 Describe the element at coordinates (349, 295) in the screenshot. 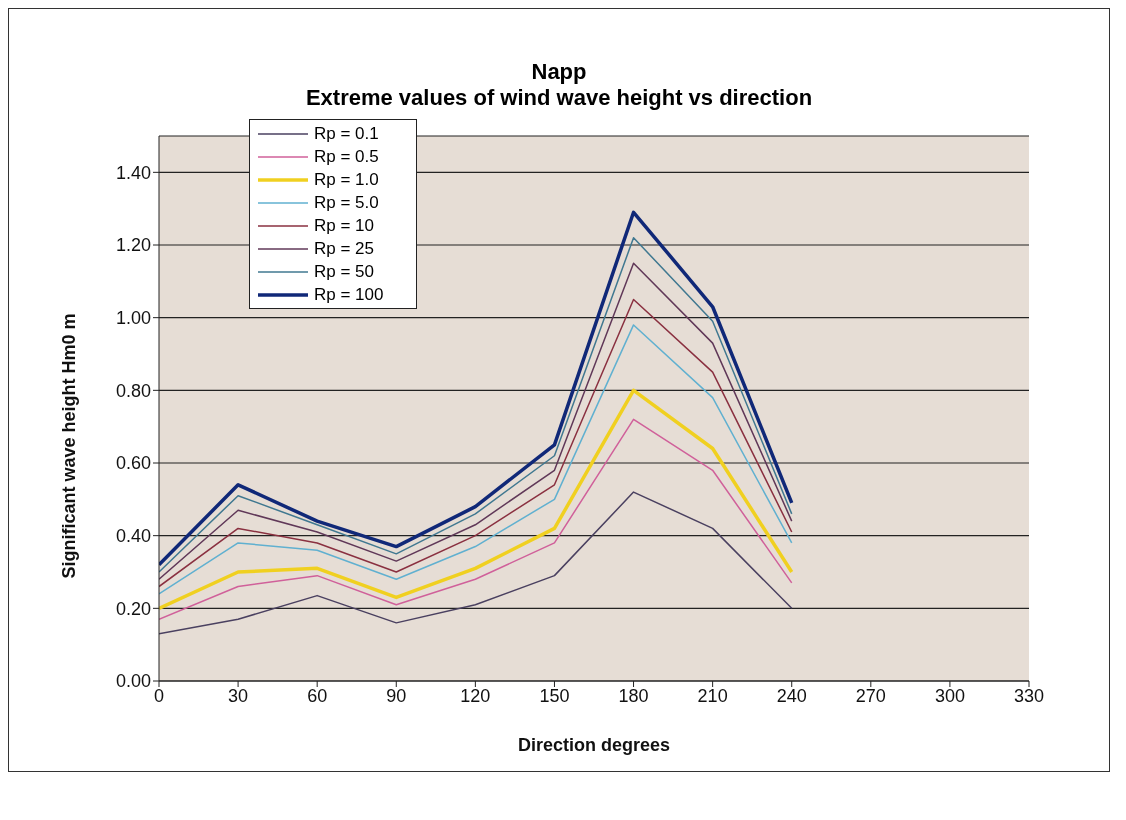

I see `legend-label: Rp = 100` at that location.